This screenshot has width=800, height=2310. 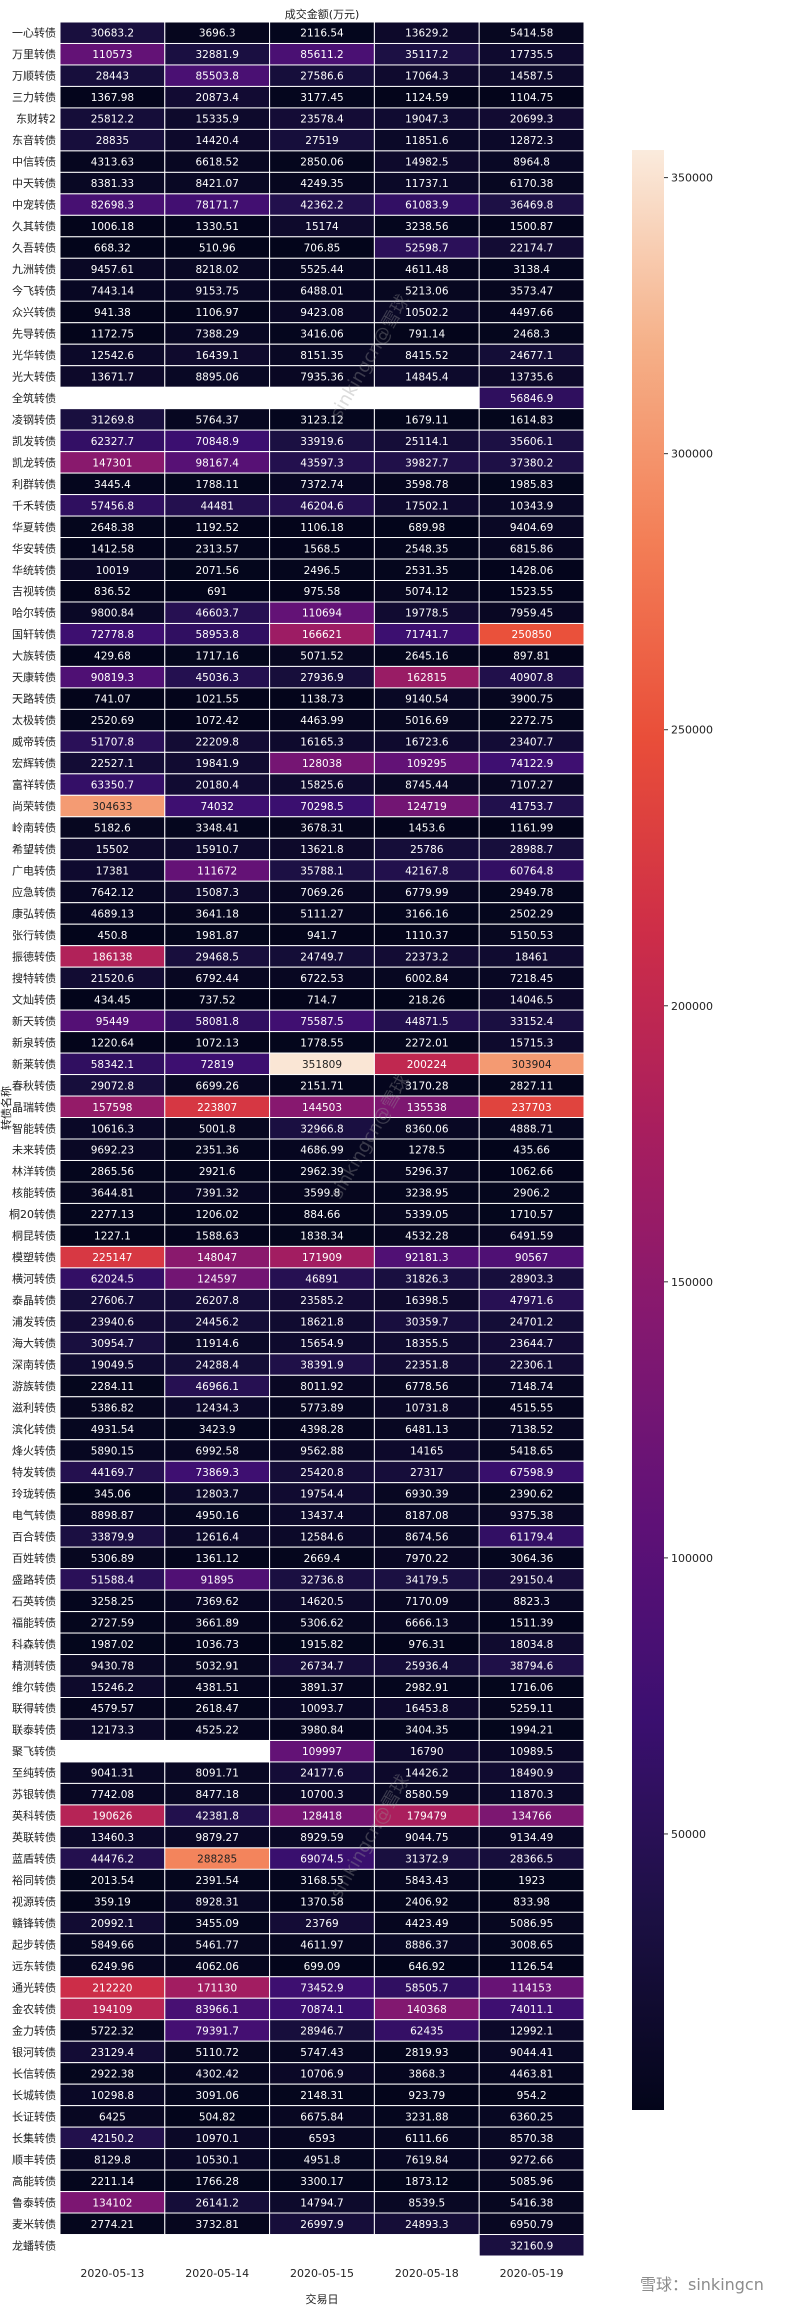 What do you see at coordinates (34, 1257) in the screenshot?
I see `row-label: 模塑转债` at bounding box center [34, 1257].